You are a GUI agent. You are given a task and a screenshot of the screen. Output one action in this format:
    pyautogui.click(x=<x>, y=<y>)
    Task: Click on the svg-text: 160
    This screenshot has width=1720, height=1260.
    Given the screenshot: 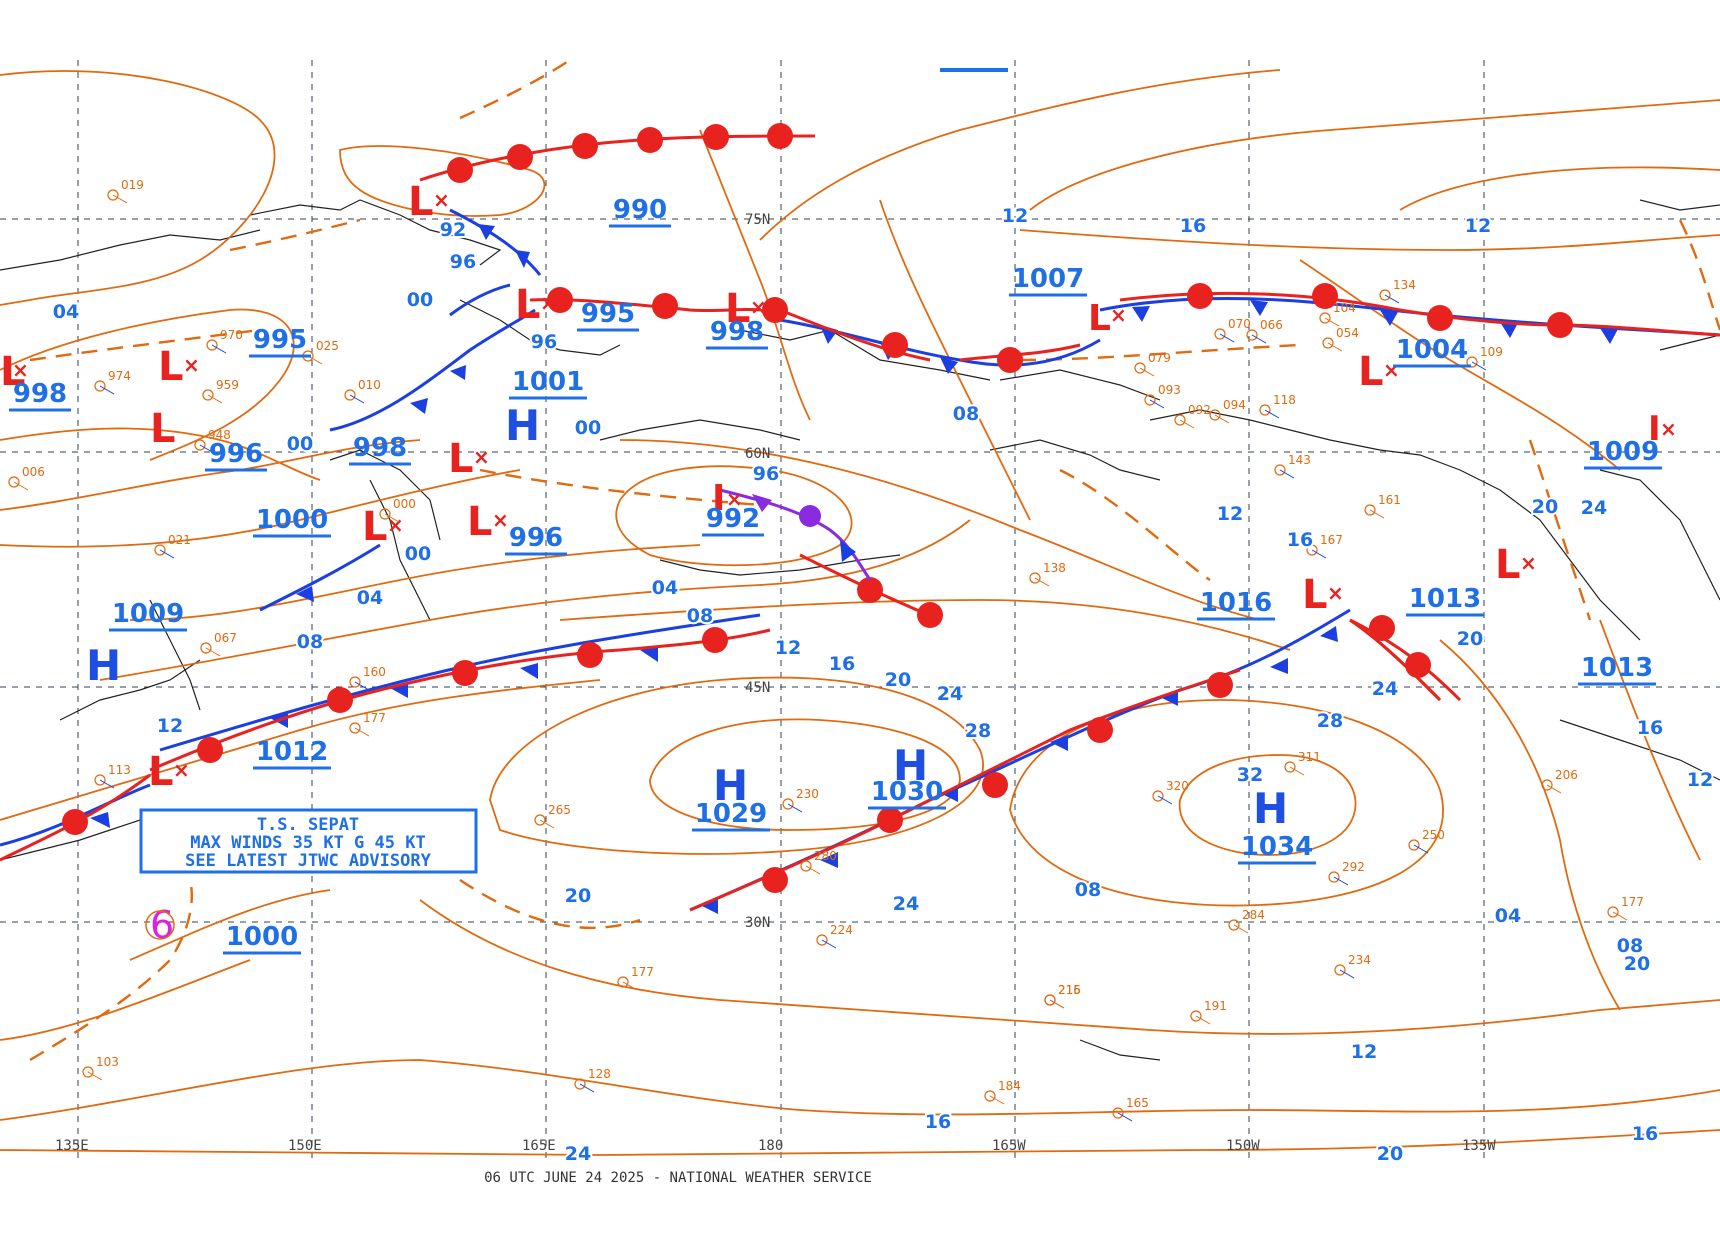 What is the action you would take?
    pyautogui.click(x=374, y=672)
    